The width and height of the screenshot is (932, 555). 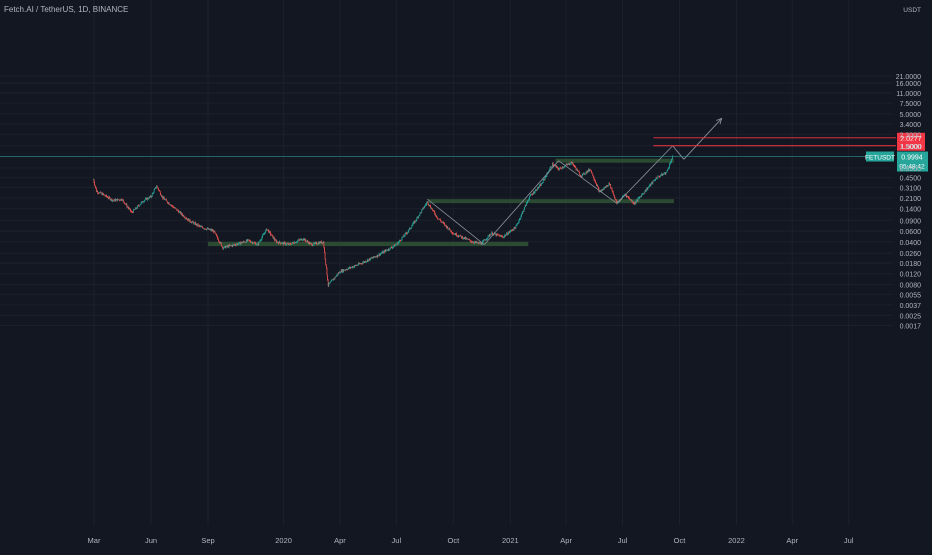 I want to click on price-tick-label: 0.4500, so click(x=911, y=179).